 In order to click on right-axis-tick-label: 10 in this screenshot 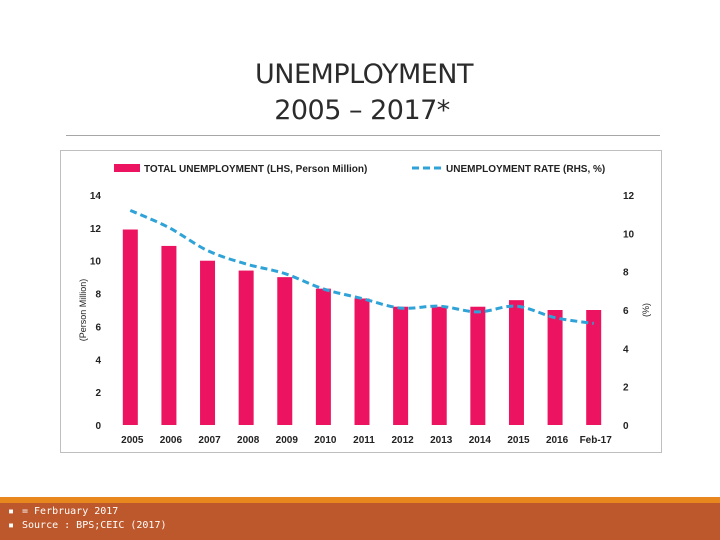, I will do `click(629, 234)`.